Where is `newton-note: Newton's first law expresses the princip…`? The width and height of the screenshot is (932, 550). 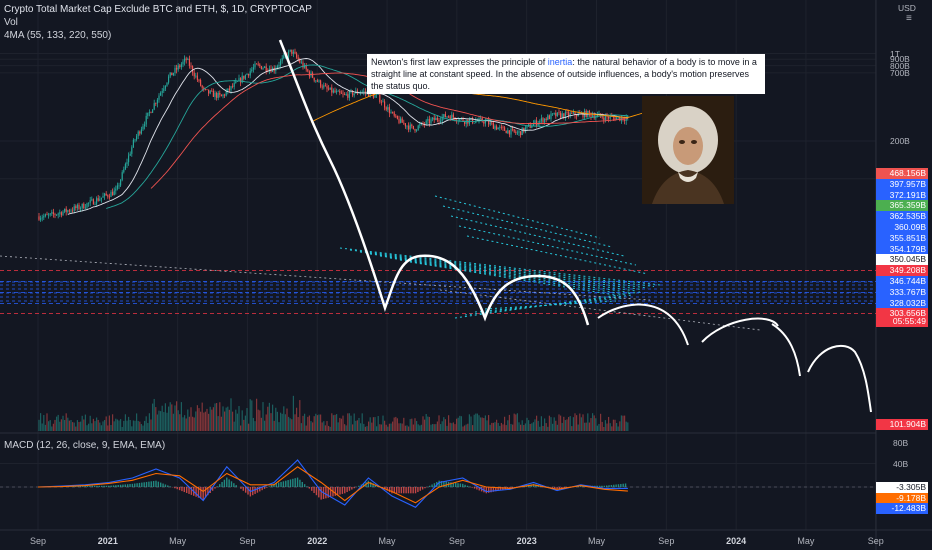
newton-note: Newton's first law expresses the princip… is located at coordinates (566, 74).